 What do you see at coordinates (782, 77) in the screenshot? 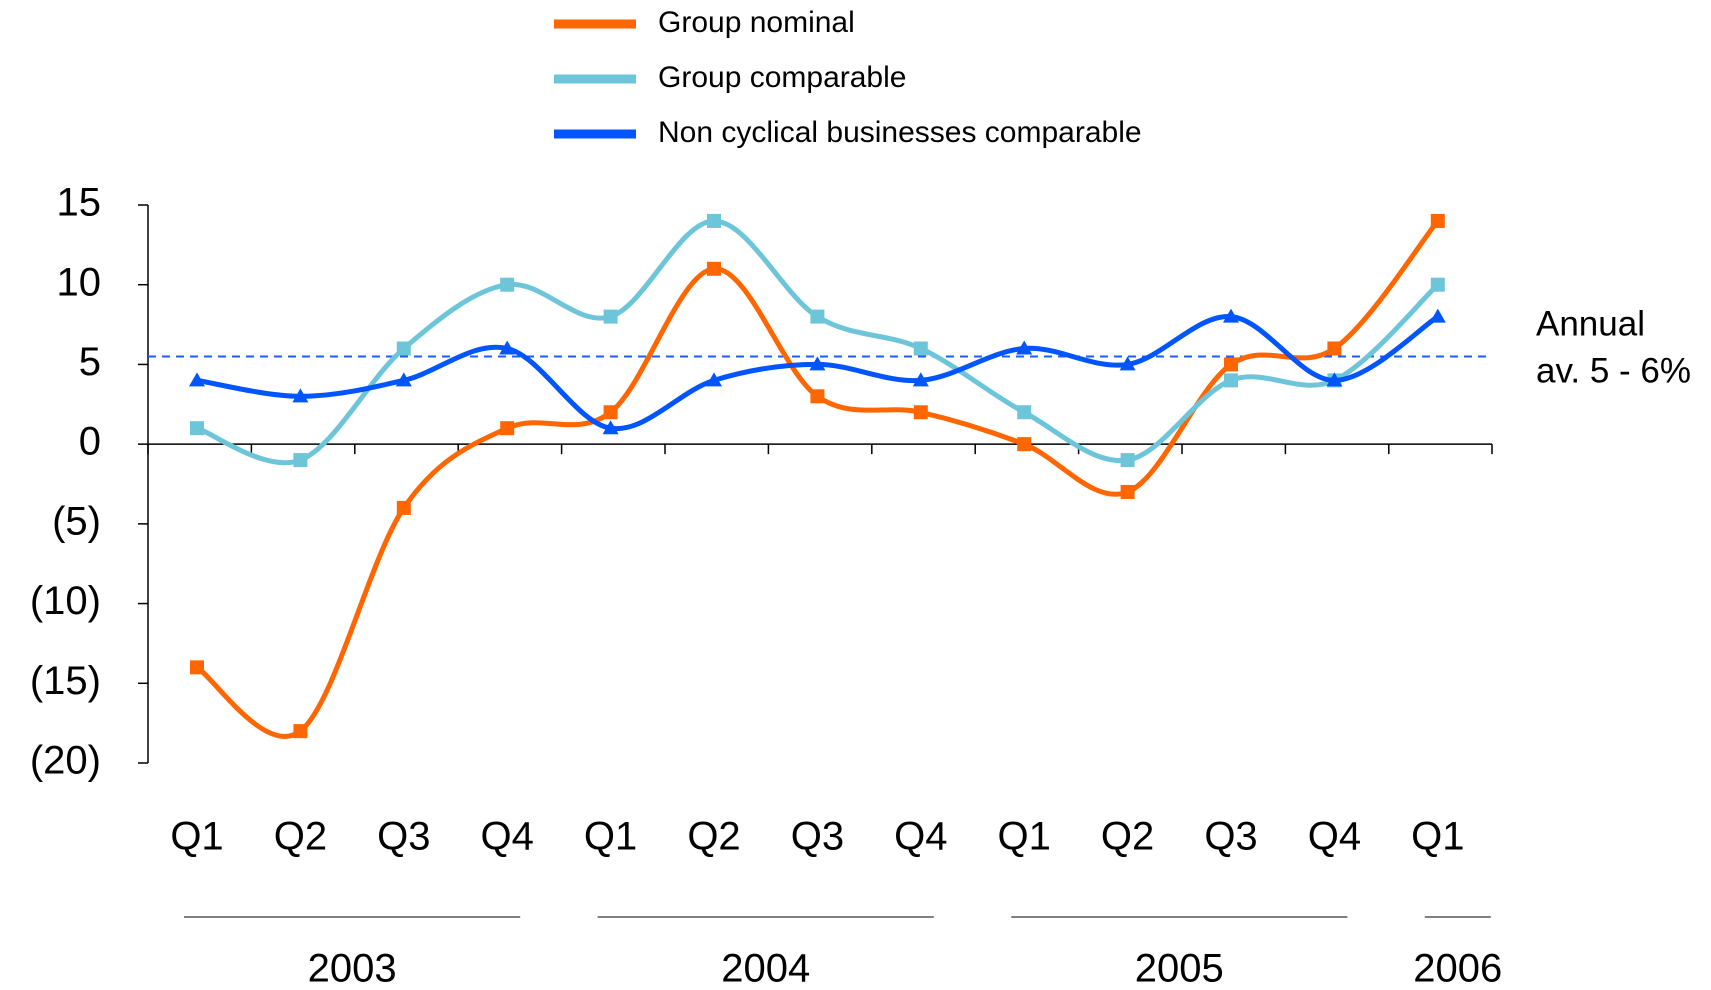
I see `legend-label: Group comparable` at bounding box center [782, 77].